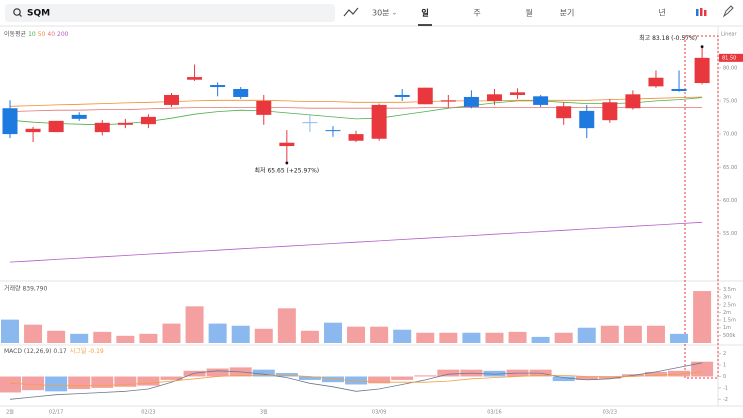 Image resolution: width=743 pixels, height=418 pixels. What do you see at coordinates (729, 336) in the screenshot?
I see `y-tick-label: 500k` at bounding box center [729, 336].